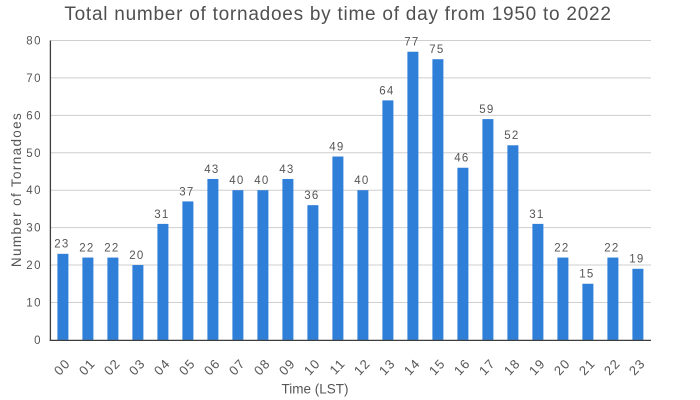 This screenshot has height=400, width=700. What do you see at coordinates (34, 79) in the screenshot?
I see `svg-text: 70` at bounding box center [34, 79].